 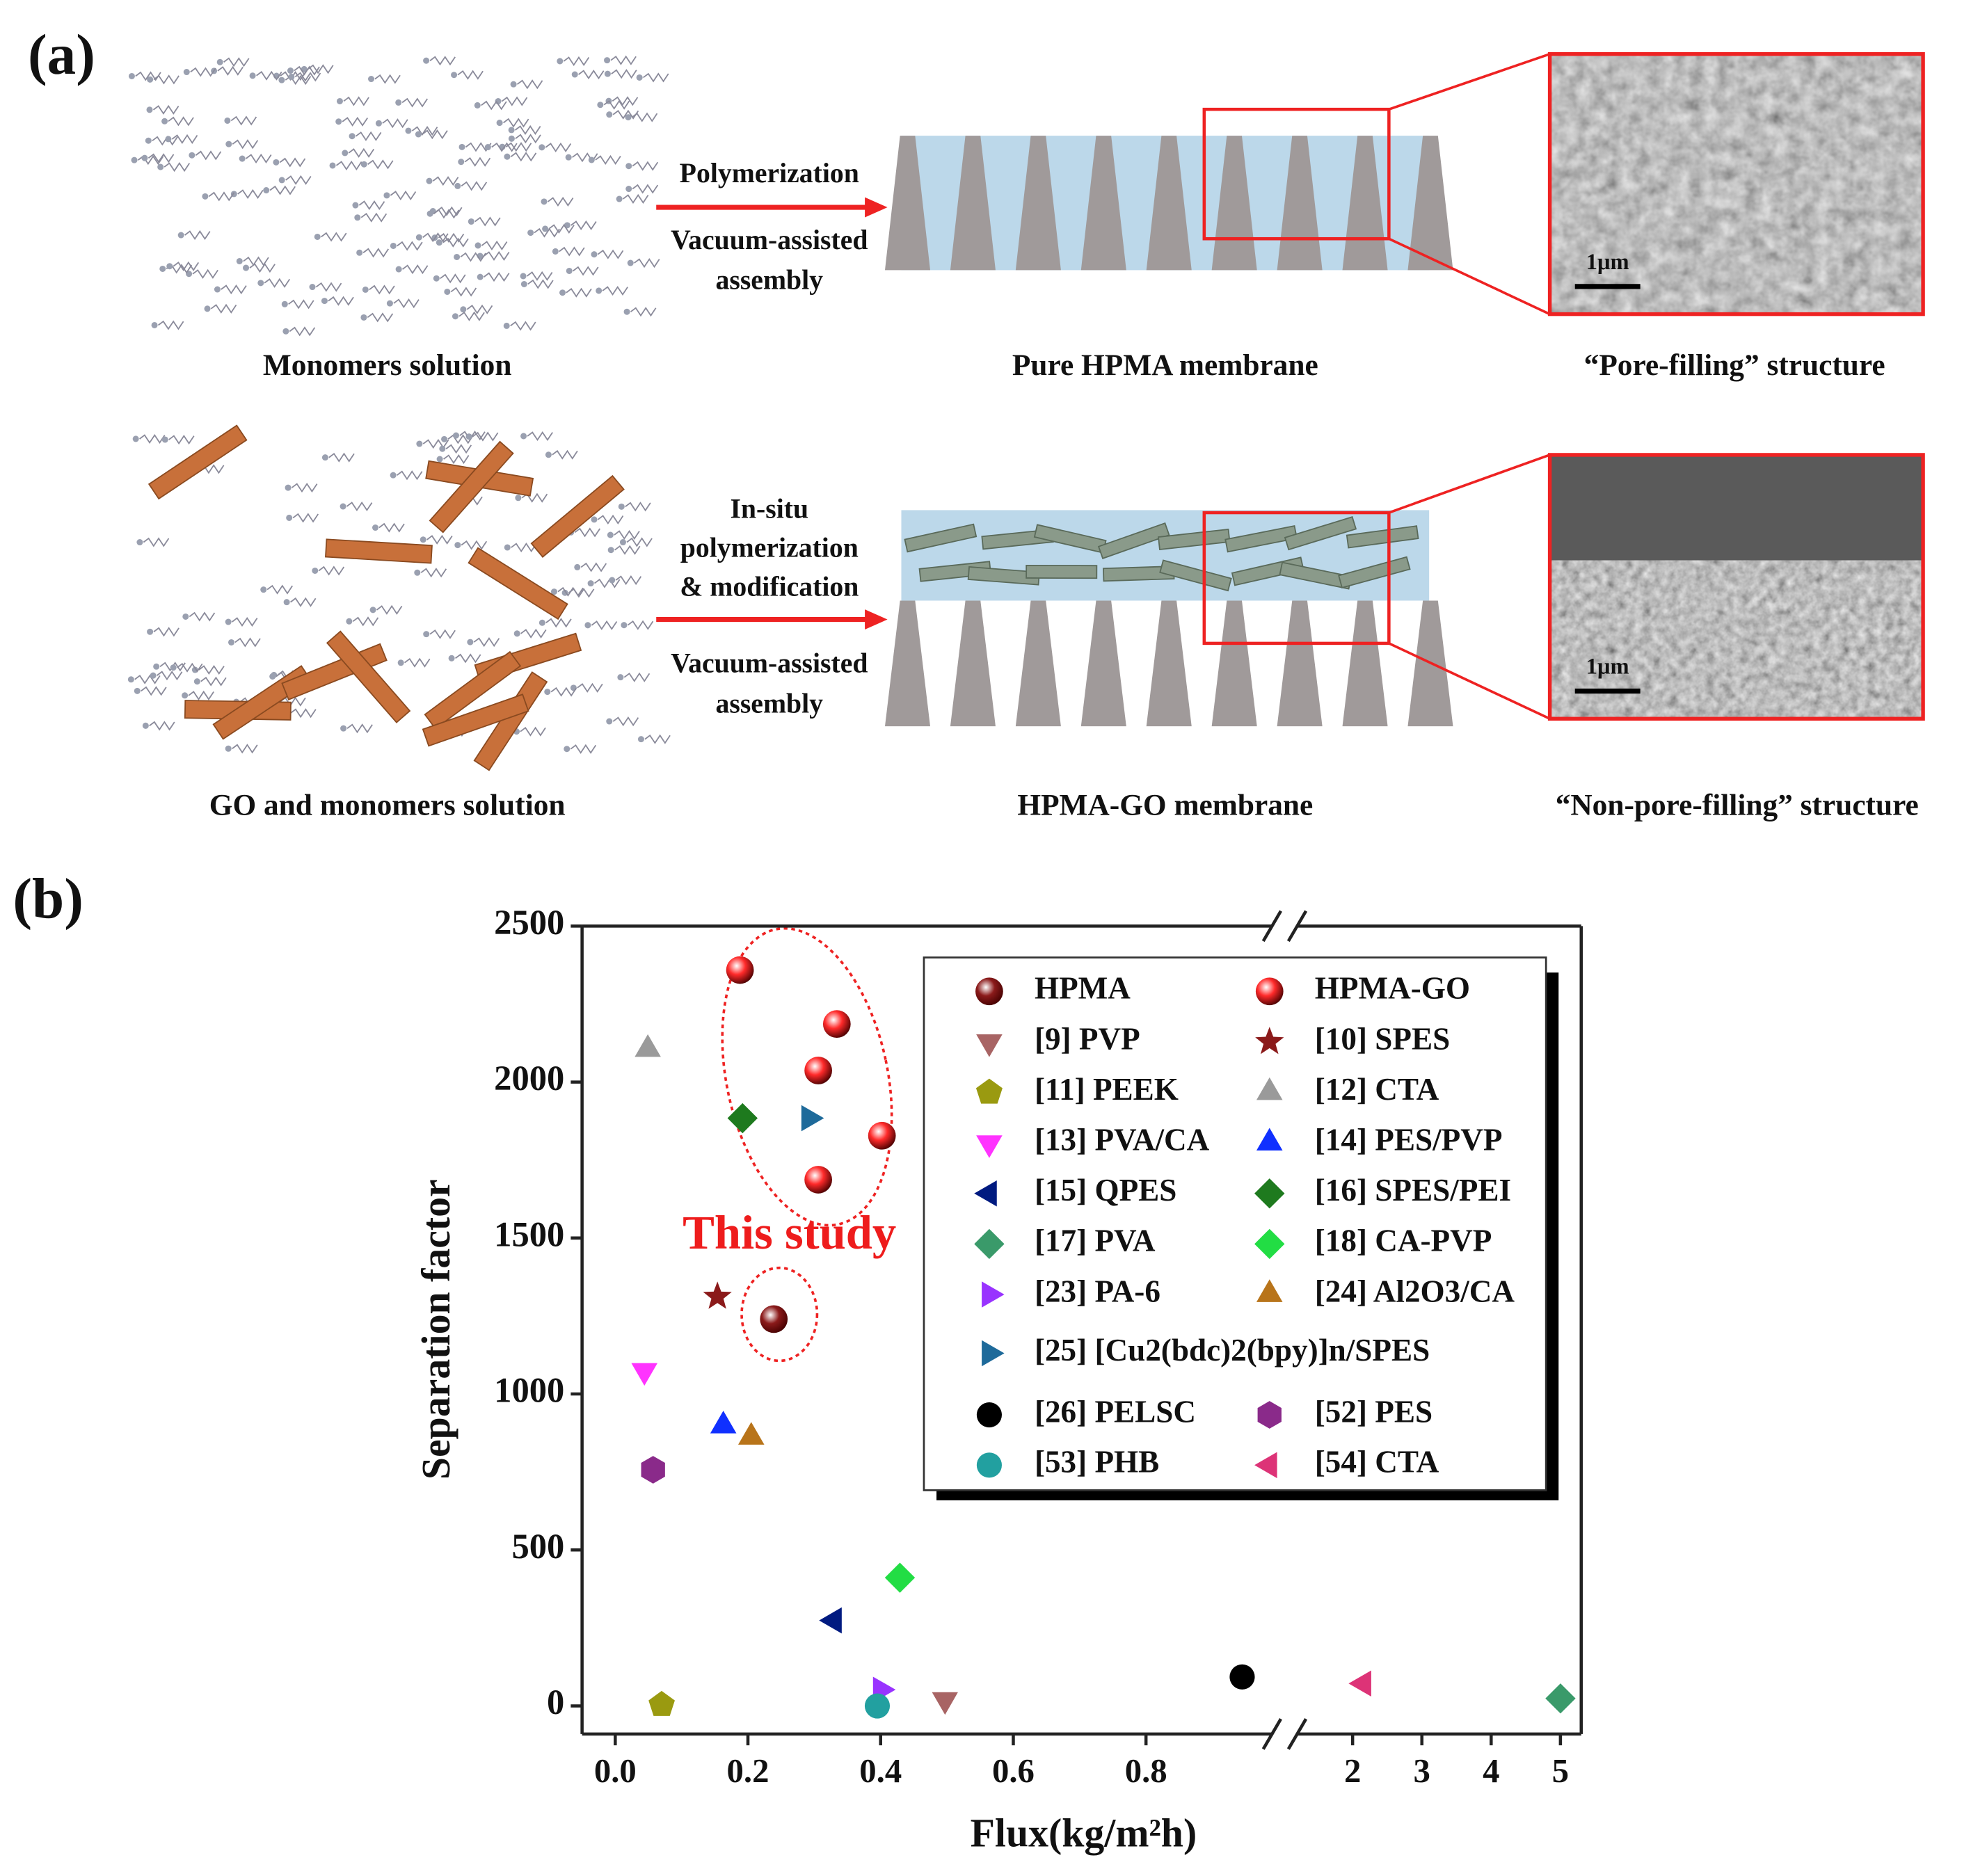 I want to click on axis-break, so click(x=1297, y=1734).